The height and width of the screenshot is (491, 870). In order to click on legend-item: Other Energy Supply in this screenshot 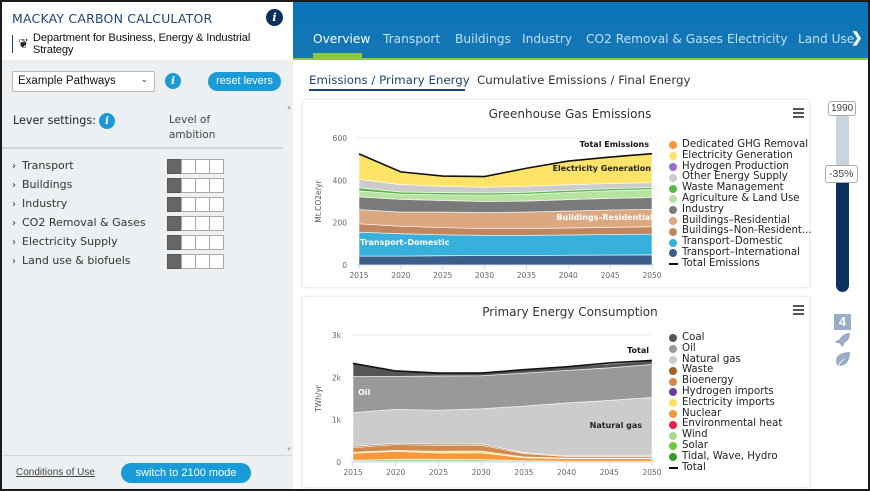, I will do `click(740, 177)`.